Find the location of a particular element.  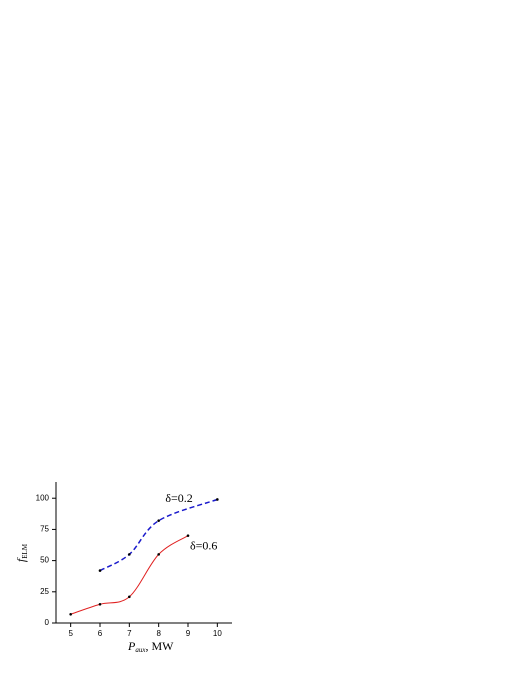

x-tick-label: 7 is located at coordinates (129, 633).